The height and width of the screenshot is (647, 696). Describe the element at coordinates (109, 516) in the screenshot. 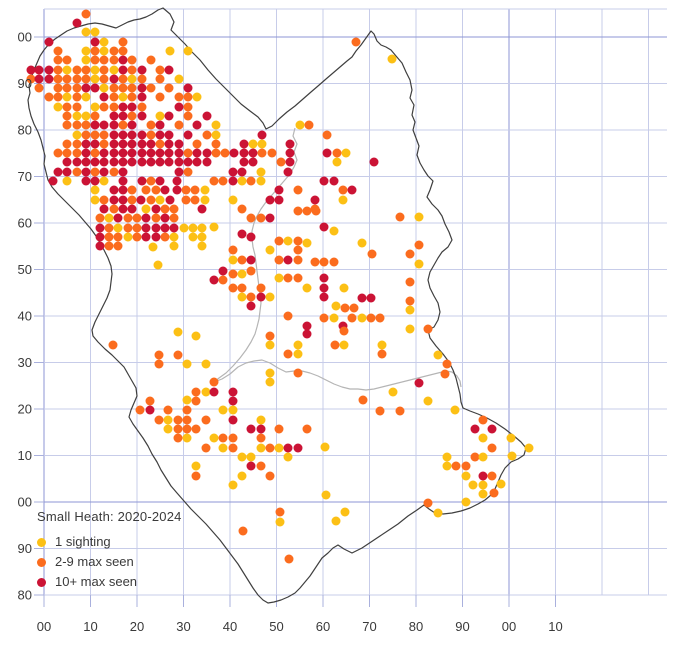

I see `legend-title: Small Heath: 2020-2024` at that location.